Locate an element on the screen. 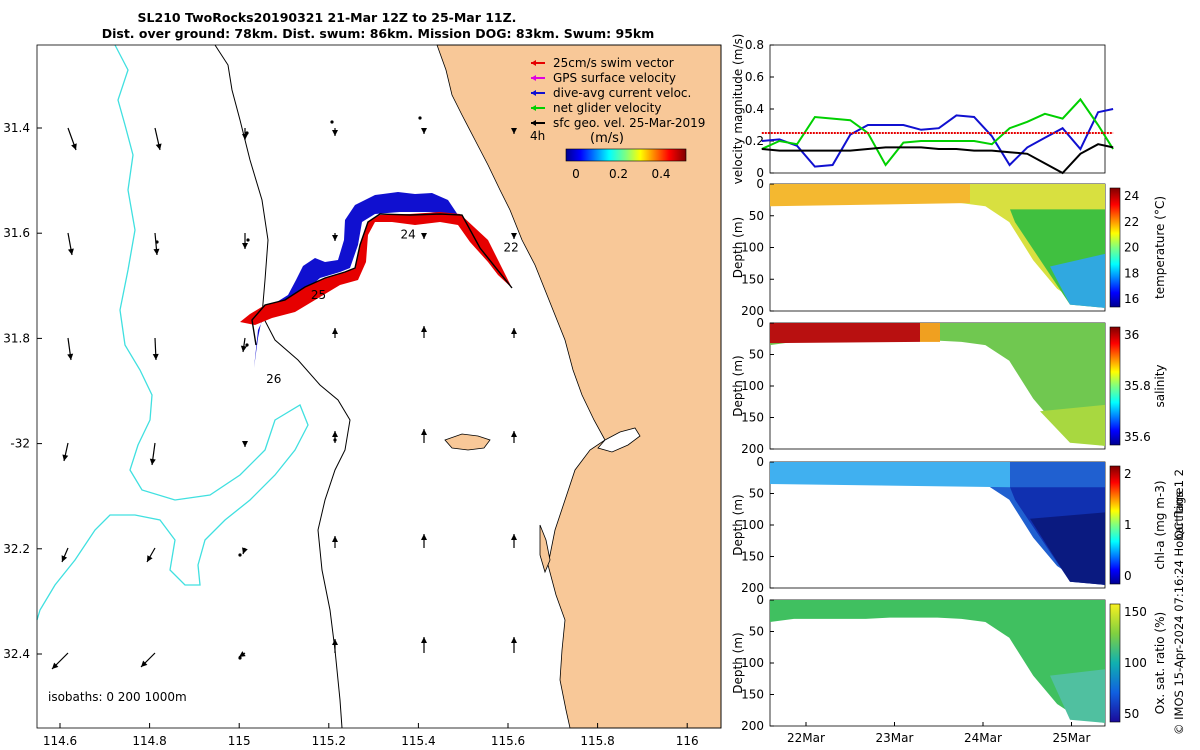  garden-island is located at coordinates (545, 549).